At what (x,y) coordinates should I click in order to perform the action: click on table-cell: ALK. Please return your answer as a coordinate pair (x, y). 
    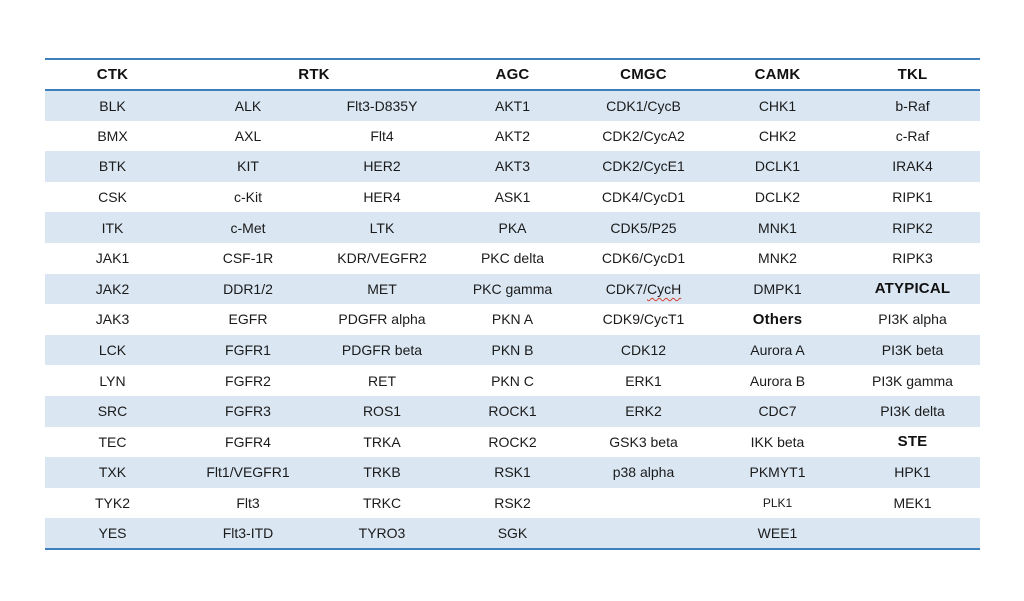
    Looking at the image, I should click on (248, 105).